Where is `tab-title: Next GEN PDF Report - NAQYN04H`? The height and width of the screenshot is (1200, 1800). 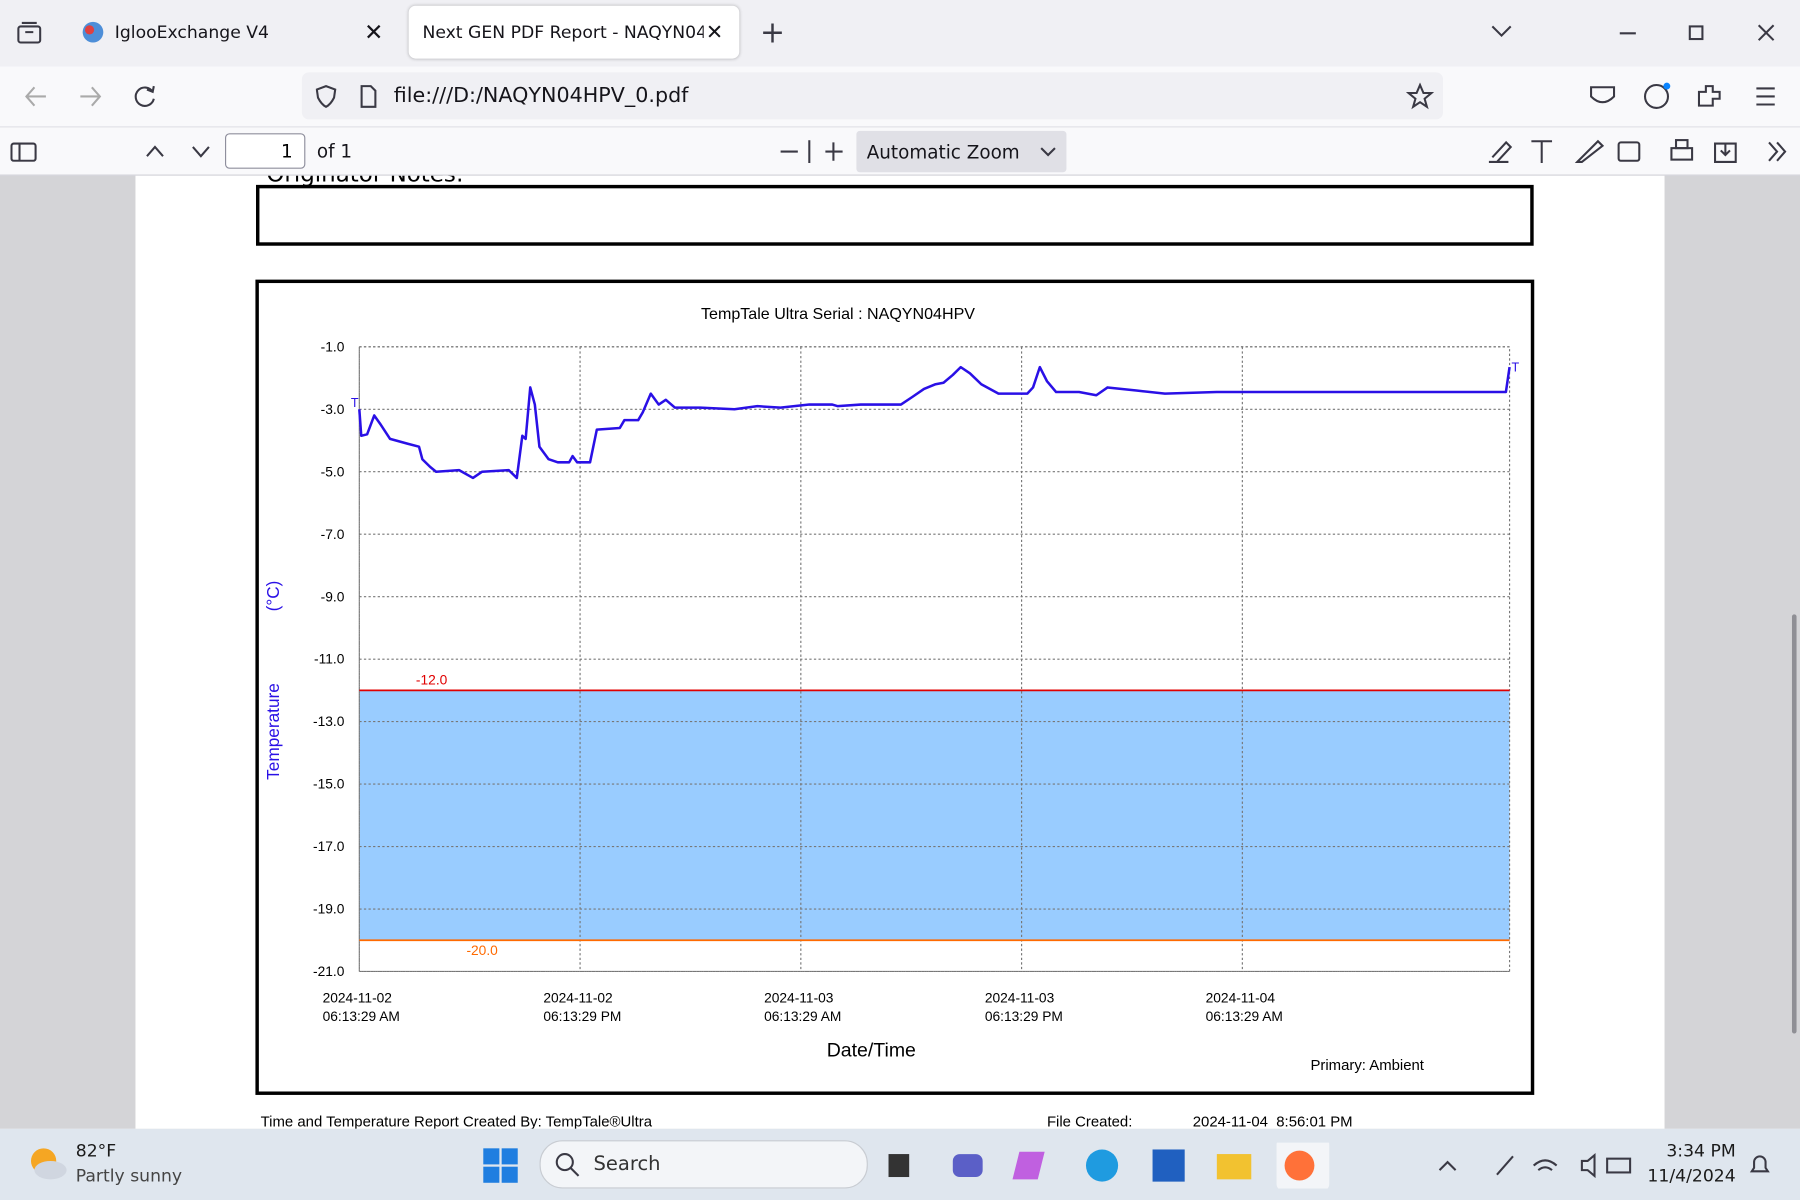
tab-title: Next GEN PDF Report - NAQYN04H is located at coordinates (563, 32).